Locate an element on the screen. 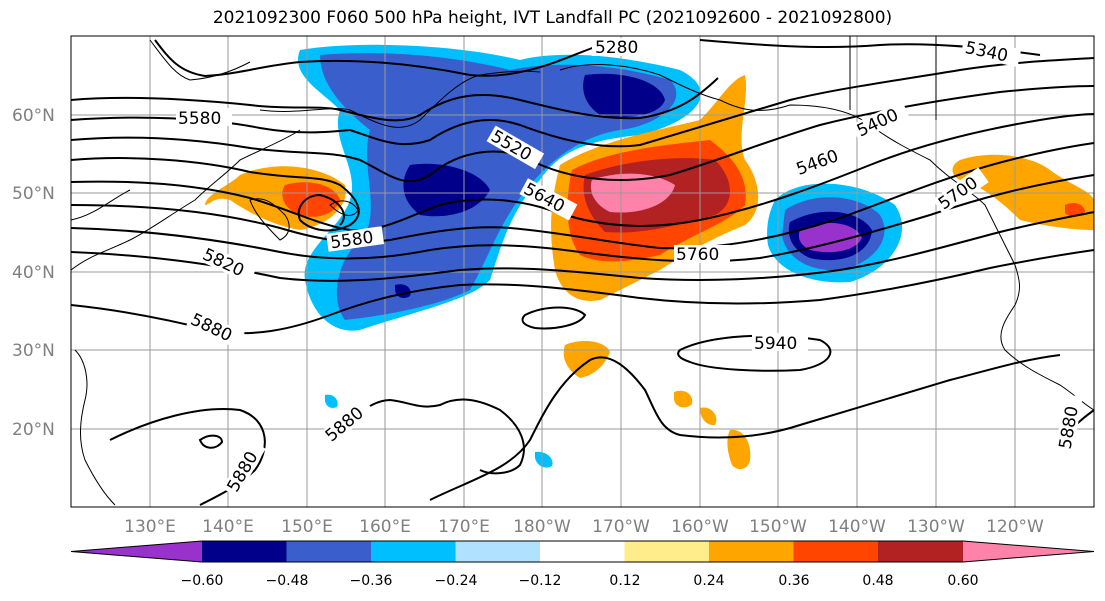  colorbar-tick-label: −0.60 is located at coordinates (202, 581).